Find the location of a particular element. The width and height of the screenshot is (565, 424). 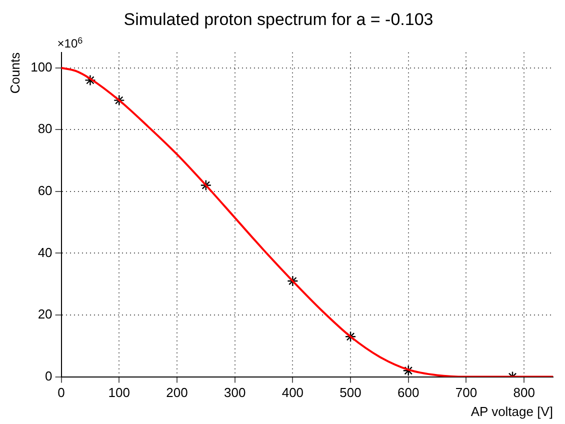

x-tick-label: 600 is located at coordinates (409, 392).